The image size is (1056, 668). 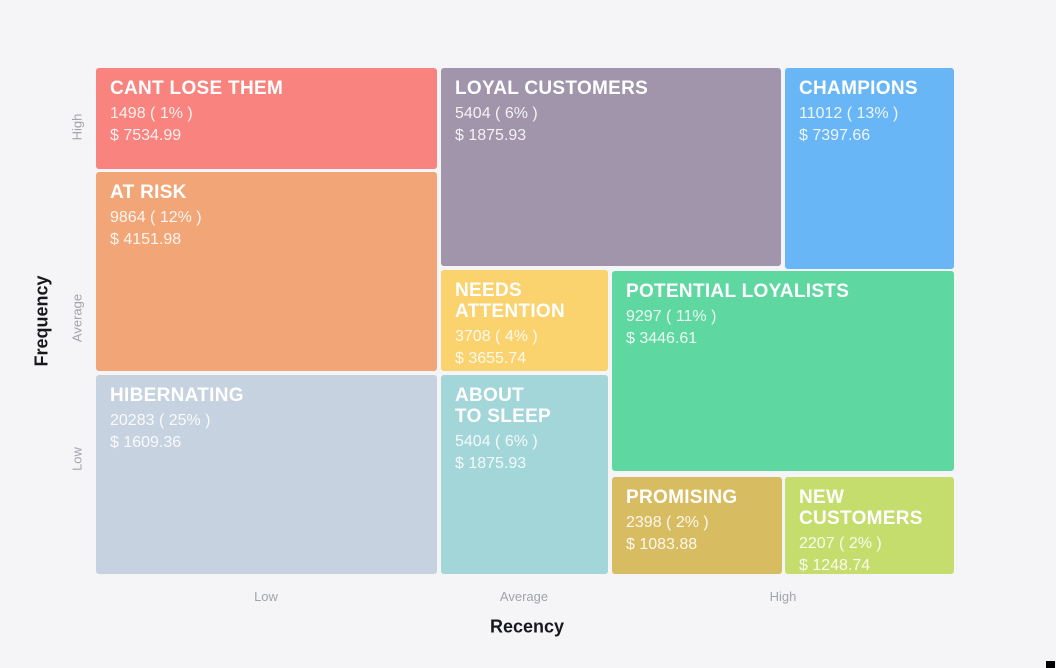 What do you see at coordinates (835, 135) in the screenshot?
I see `segment-monetary: $ 7397.66` at bounding box center [835, 135].